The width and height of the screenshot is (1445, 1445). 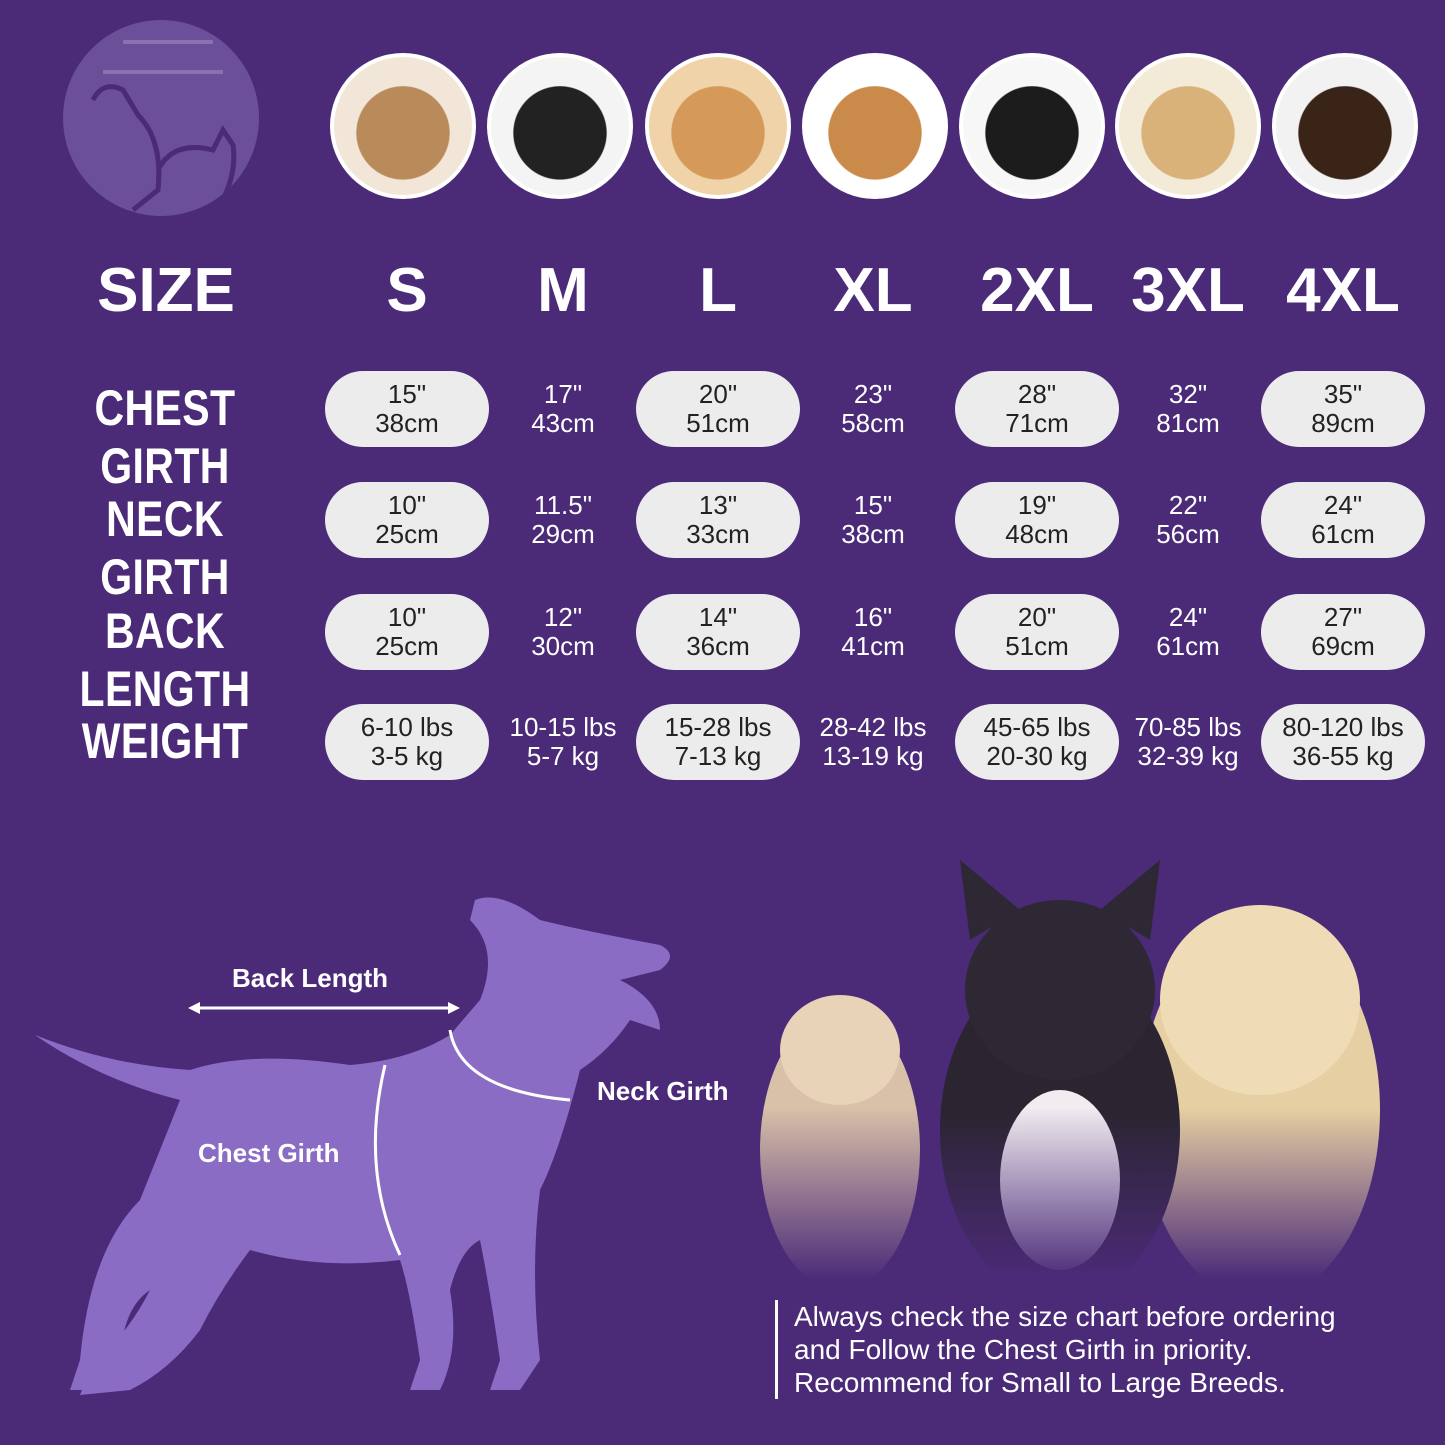 I want to click on imperial-value: 70-85 lbs, so click(x=1188, y=727).